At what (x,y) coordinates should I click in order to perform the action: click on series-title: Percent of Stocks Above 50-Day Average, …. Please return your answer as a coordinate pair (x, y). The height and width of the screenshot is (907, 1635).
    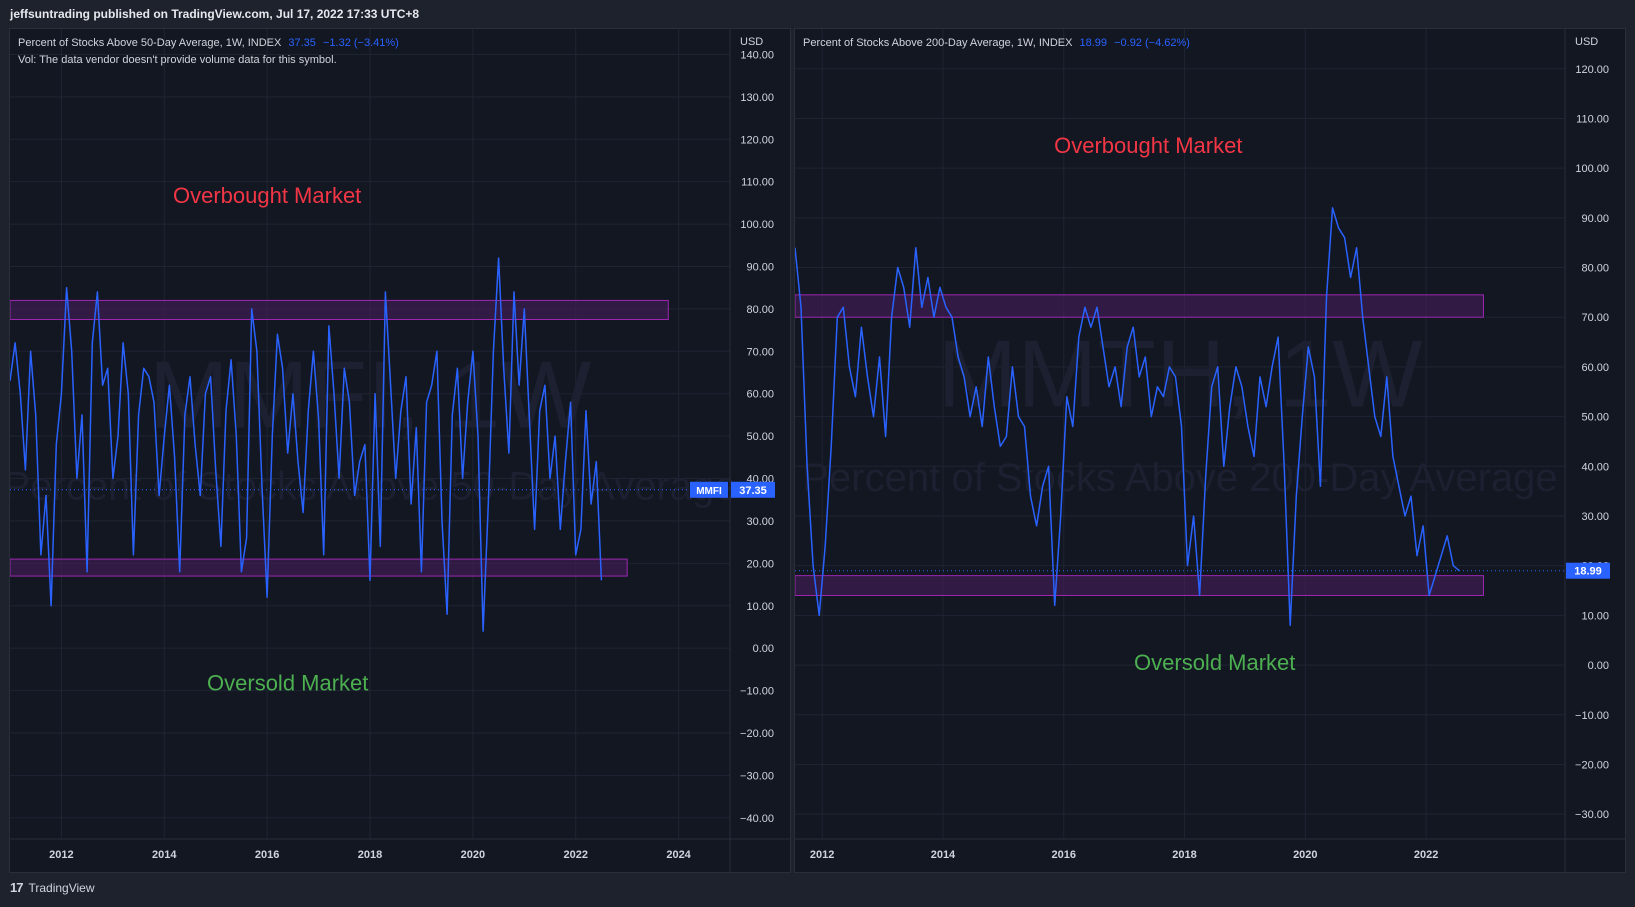
    Looking at the image, I should click on (150, 43).